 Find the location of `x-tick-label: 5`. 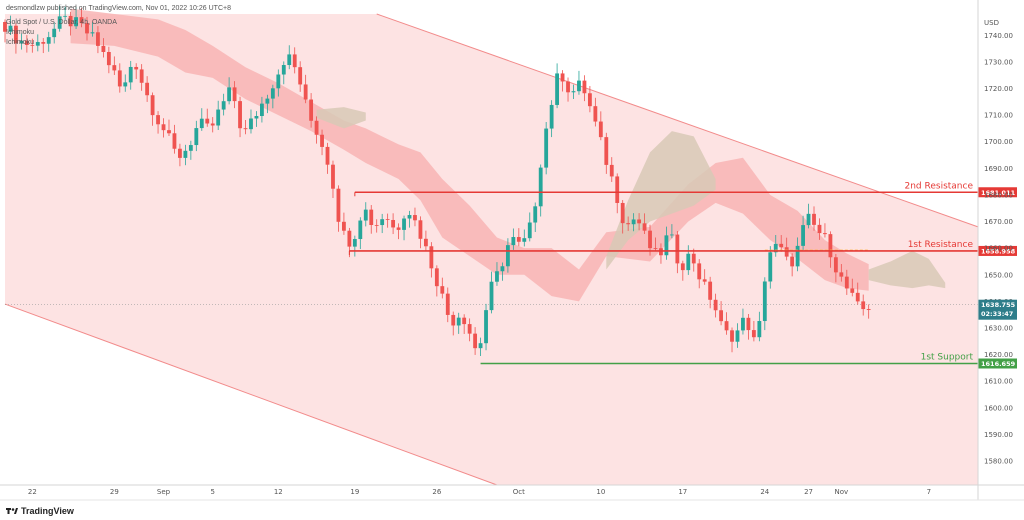

x-tick-label: 5 is located at coordinates (212, 492).